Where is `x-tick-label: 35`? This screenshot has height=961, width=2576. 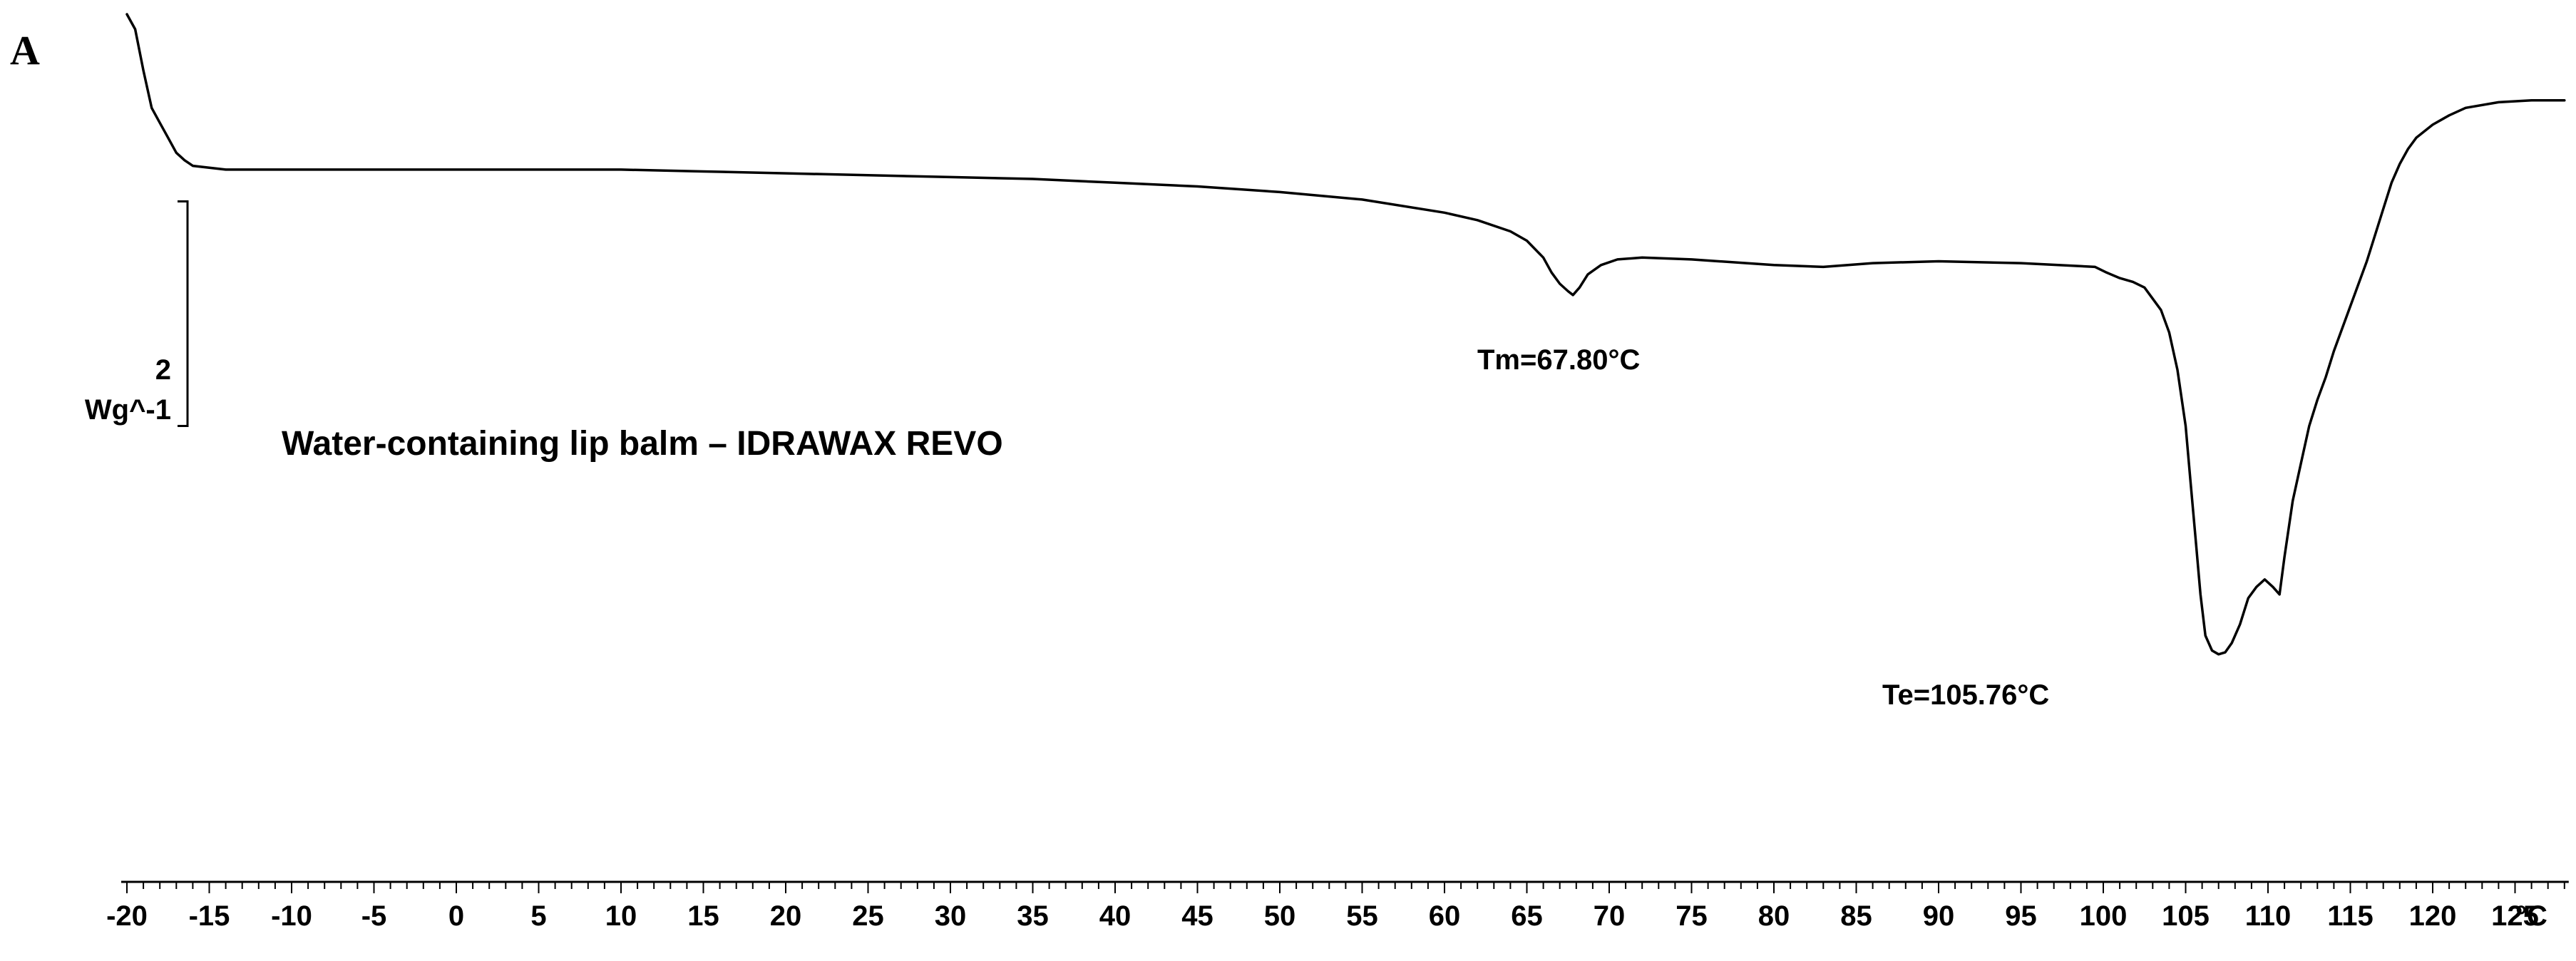
x-tick-label: 35 is located at coordinates (1033, 916).